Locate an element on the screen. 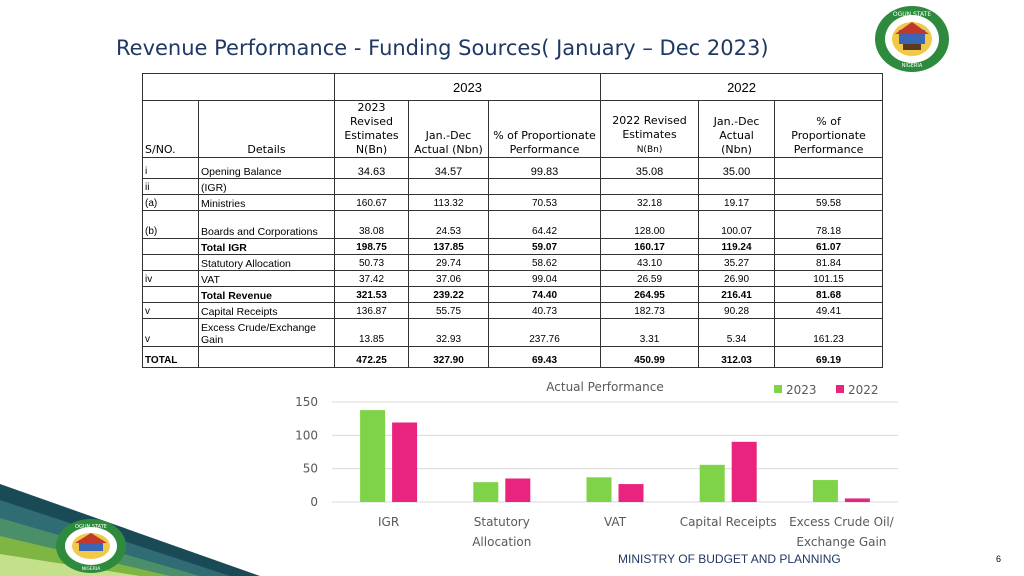 The height and width of the screenshot is (576, 1024). table-cell-pct2022: 61.07 is located at coordinates (829, 246).